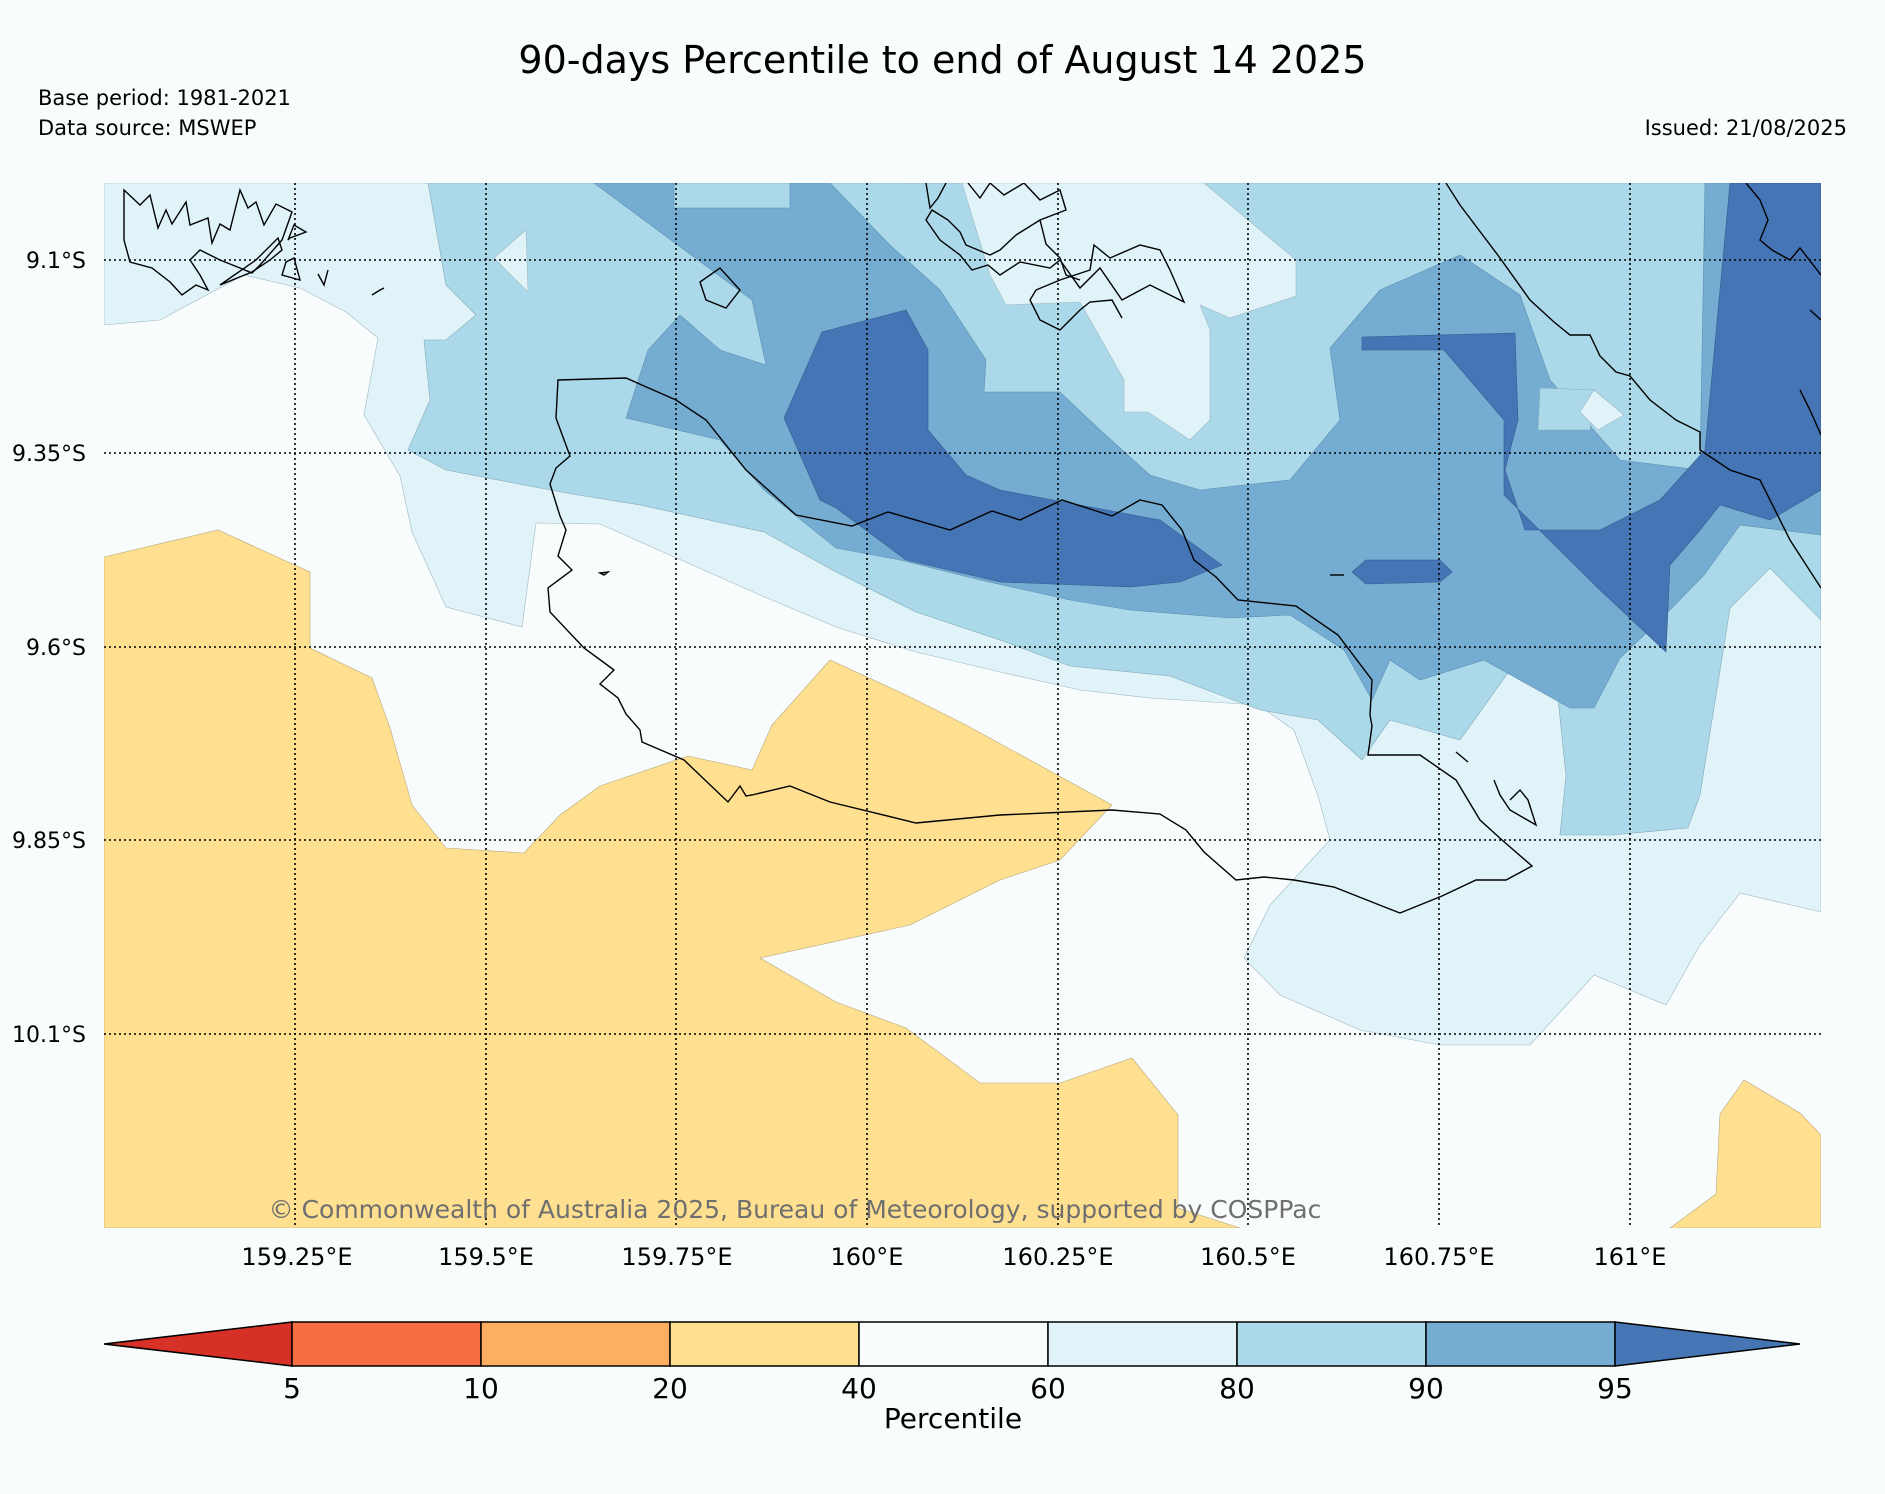 This screenshot has height=1494, width=1885. I want to click on lon-label-160: 160°E, so click(867, 1257).